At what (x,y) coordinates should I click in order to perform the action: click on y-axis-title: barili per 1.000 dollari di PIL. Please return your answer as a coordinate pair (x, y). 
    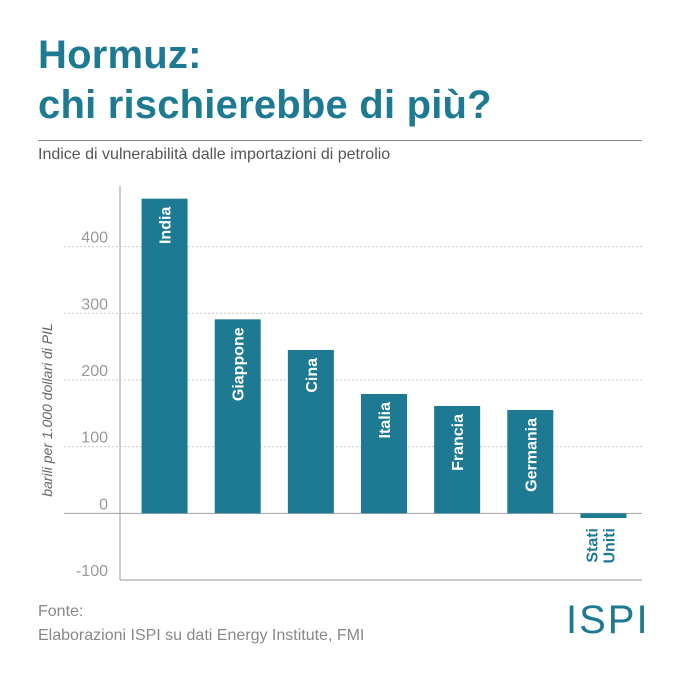
    Looking at the image, I should click on (47, 410).